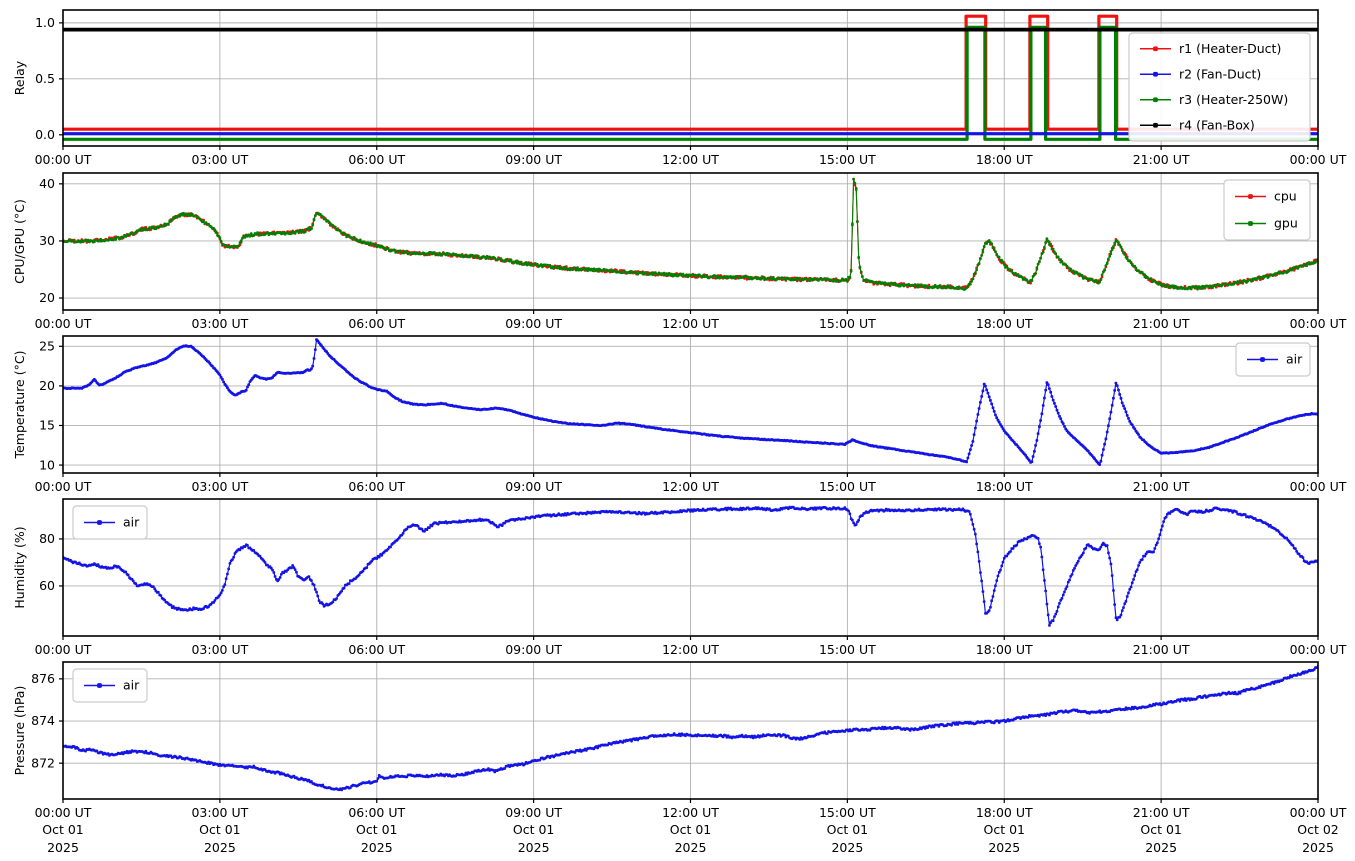 The height and width of the screenshot is (861, 1355). I want to click on series-group-pressure, so click(690, 728).